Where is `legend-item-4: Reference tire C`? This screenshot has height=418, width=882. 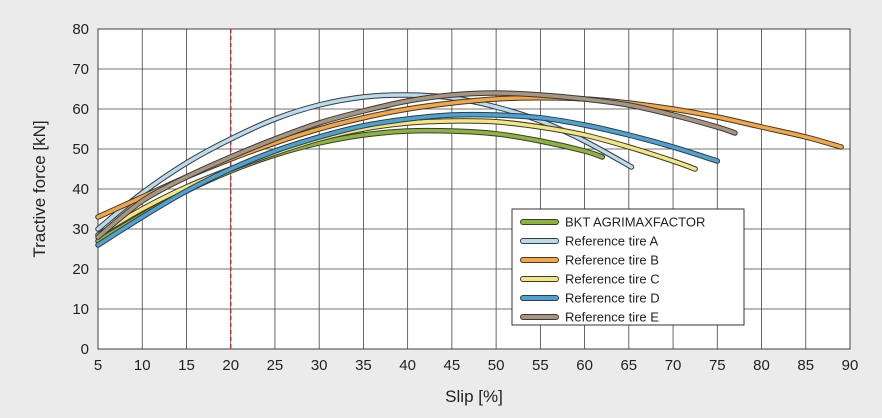 legend-item-4: Reference tire C is located at coordinates (590, 279).